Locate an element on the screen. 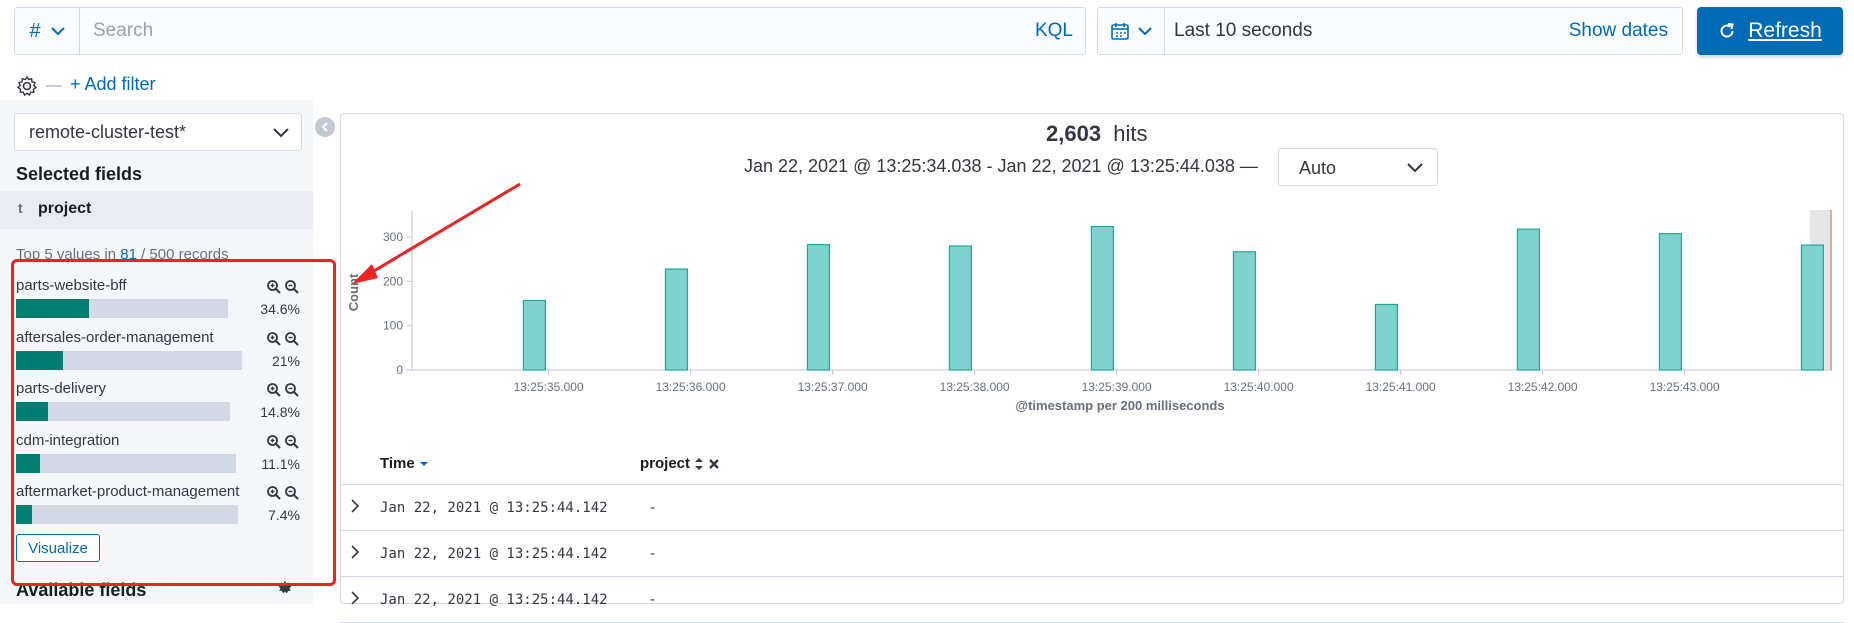 The width and height of the screenshot is (1854, 623). add-filter-button: + Add filter is located at coordinates (113, 84).